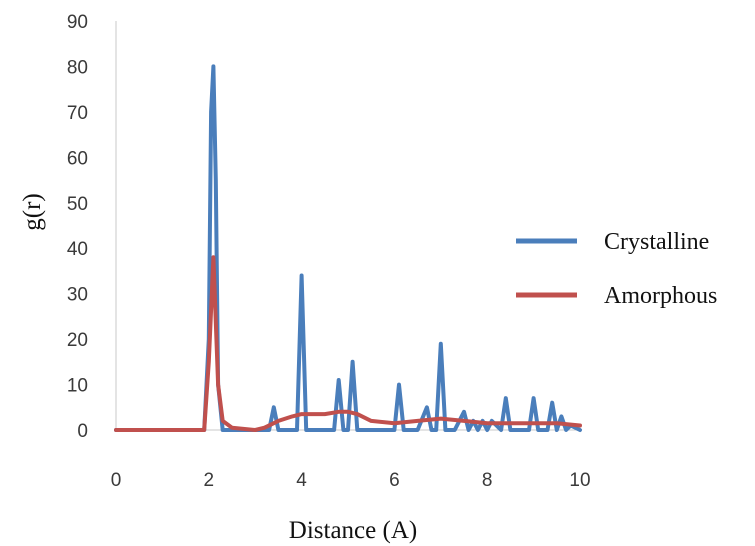 The height and width of the screenshot is (546, 755). I want to click on legend: Crystalline Amorphous, so click(616, 269).